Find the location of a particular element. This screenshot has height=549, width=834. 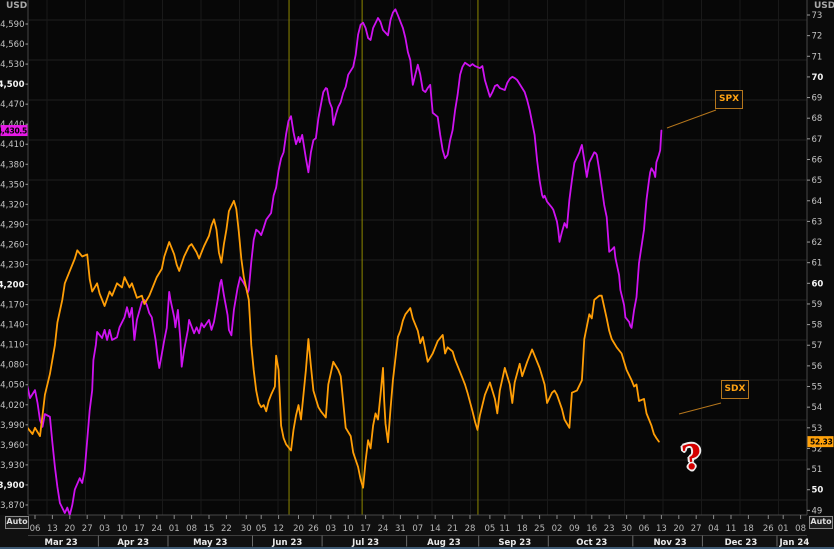

sdx-callout-leader is located at coordinates (700, 408).